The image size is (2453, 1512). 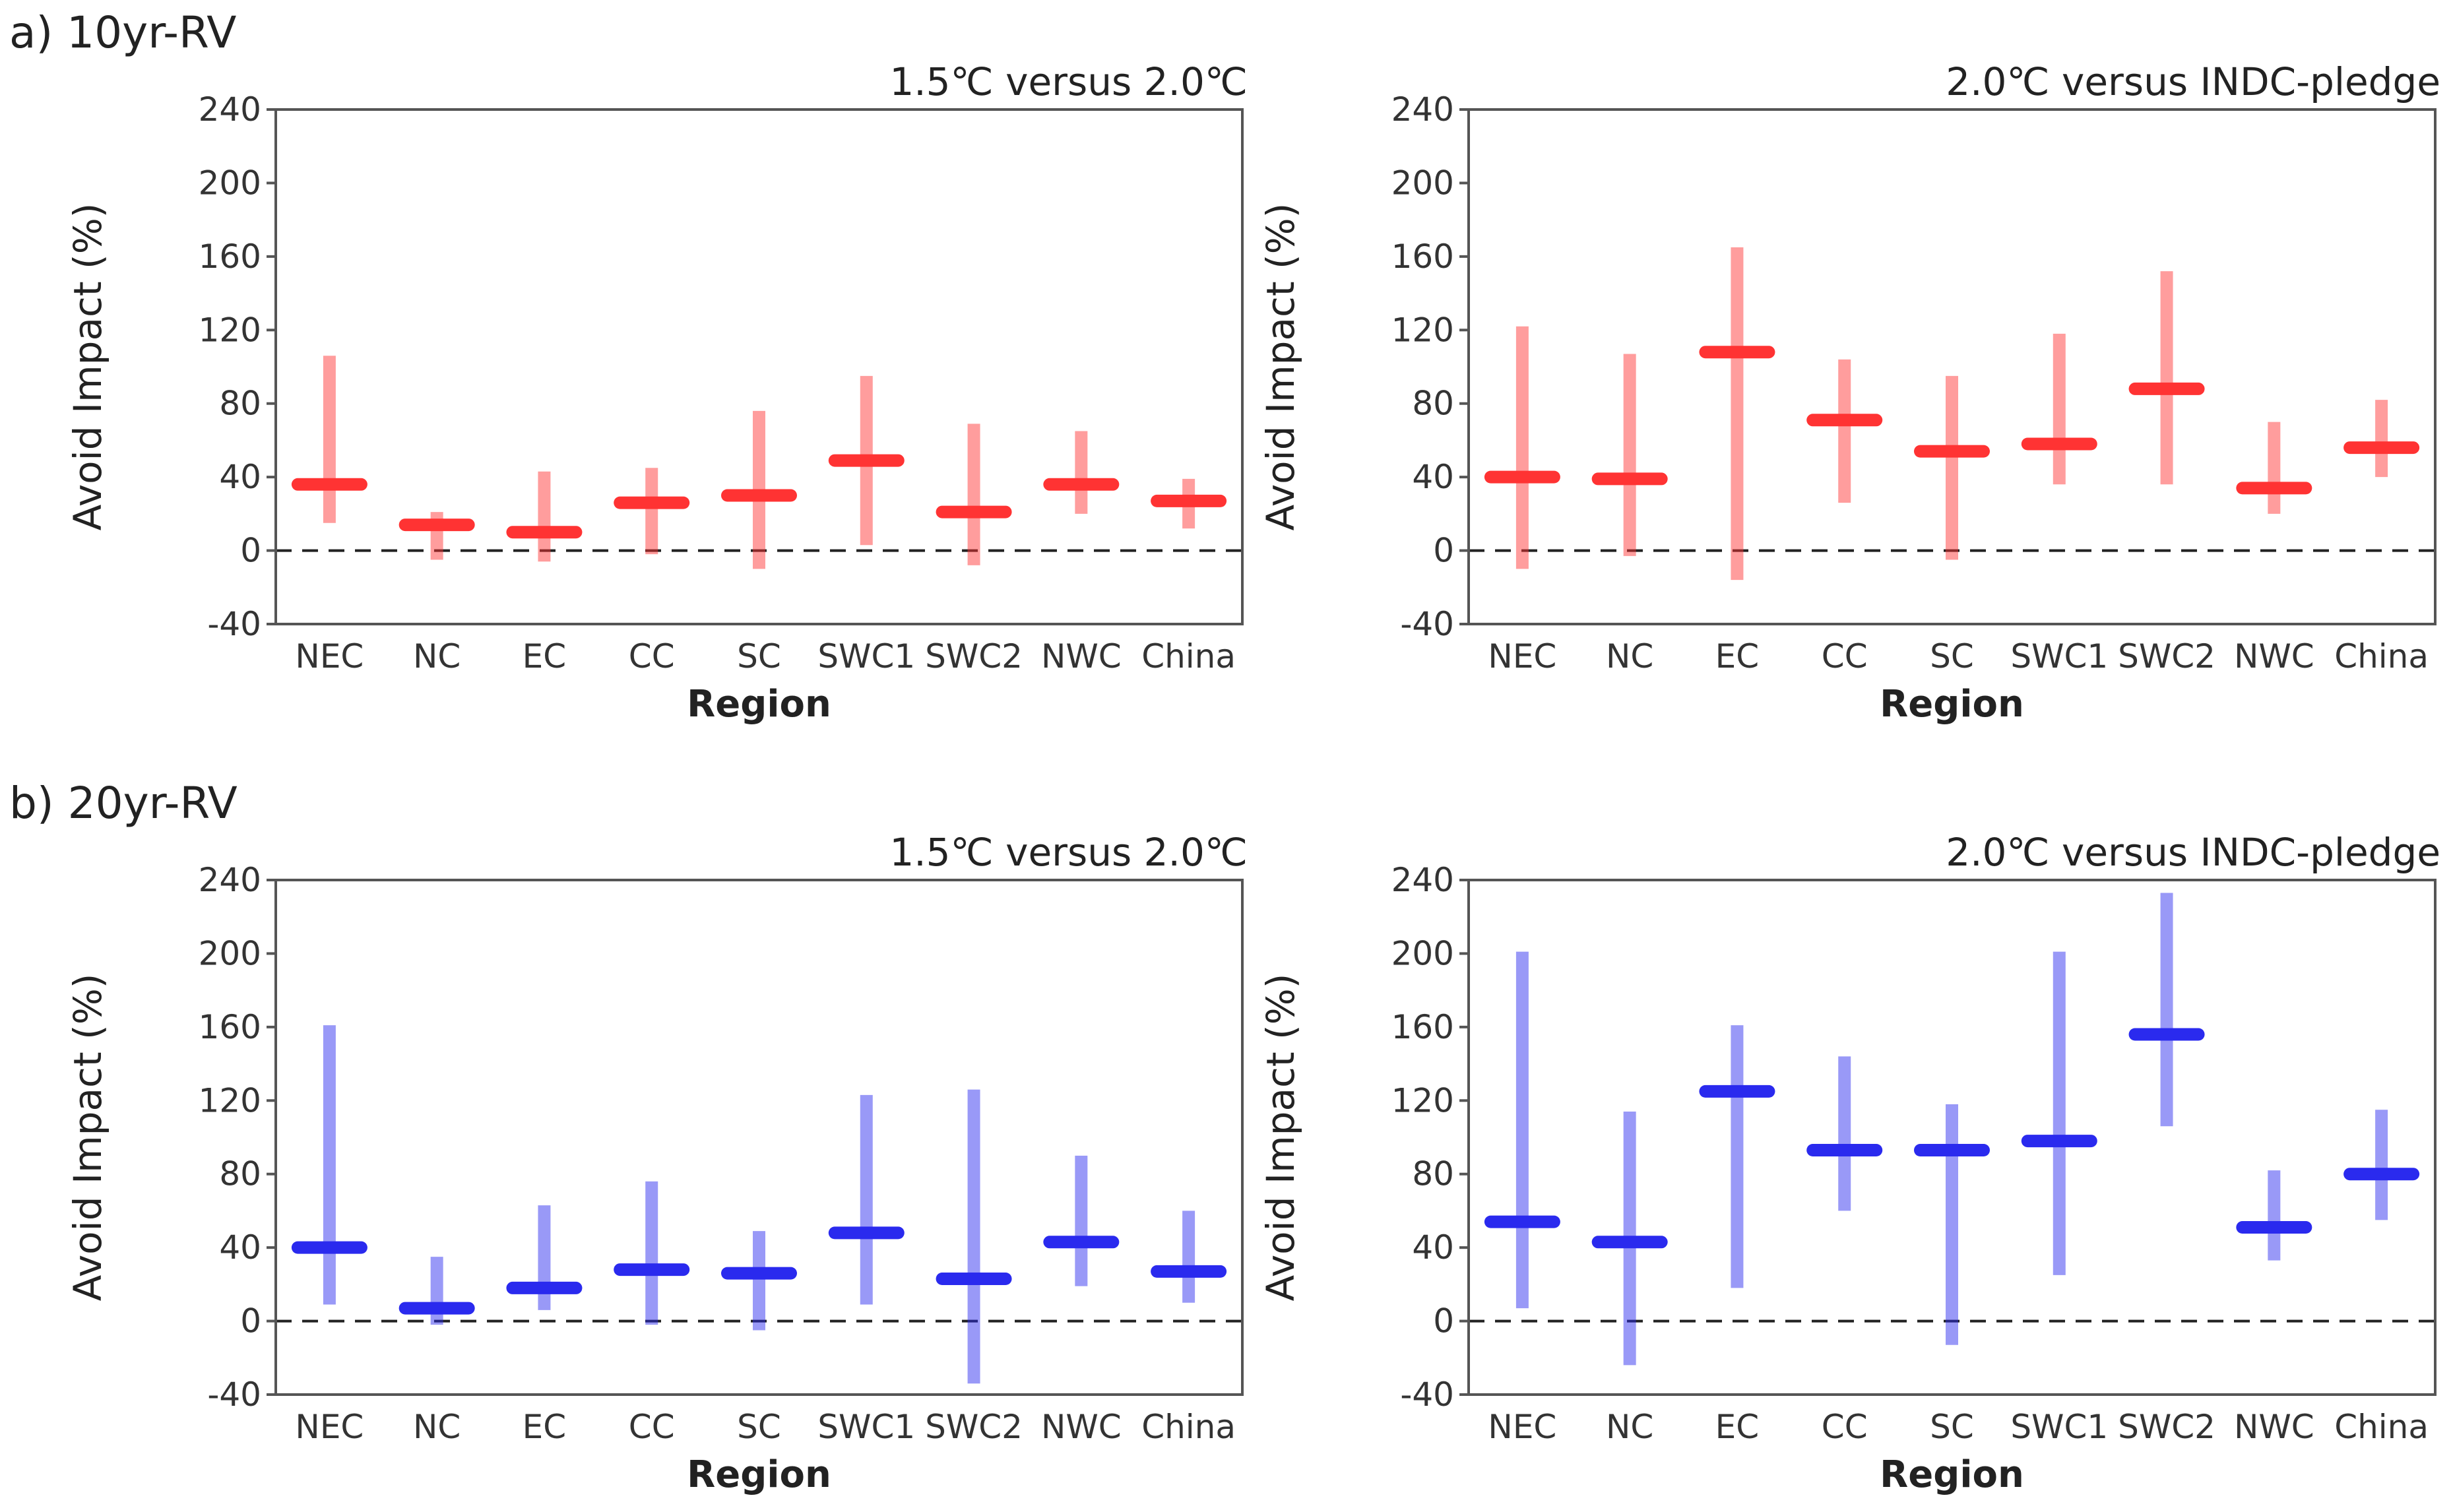 I want to click on row-label-20yr-rv: b) 20yr-RV, so click(x=123, y=803).